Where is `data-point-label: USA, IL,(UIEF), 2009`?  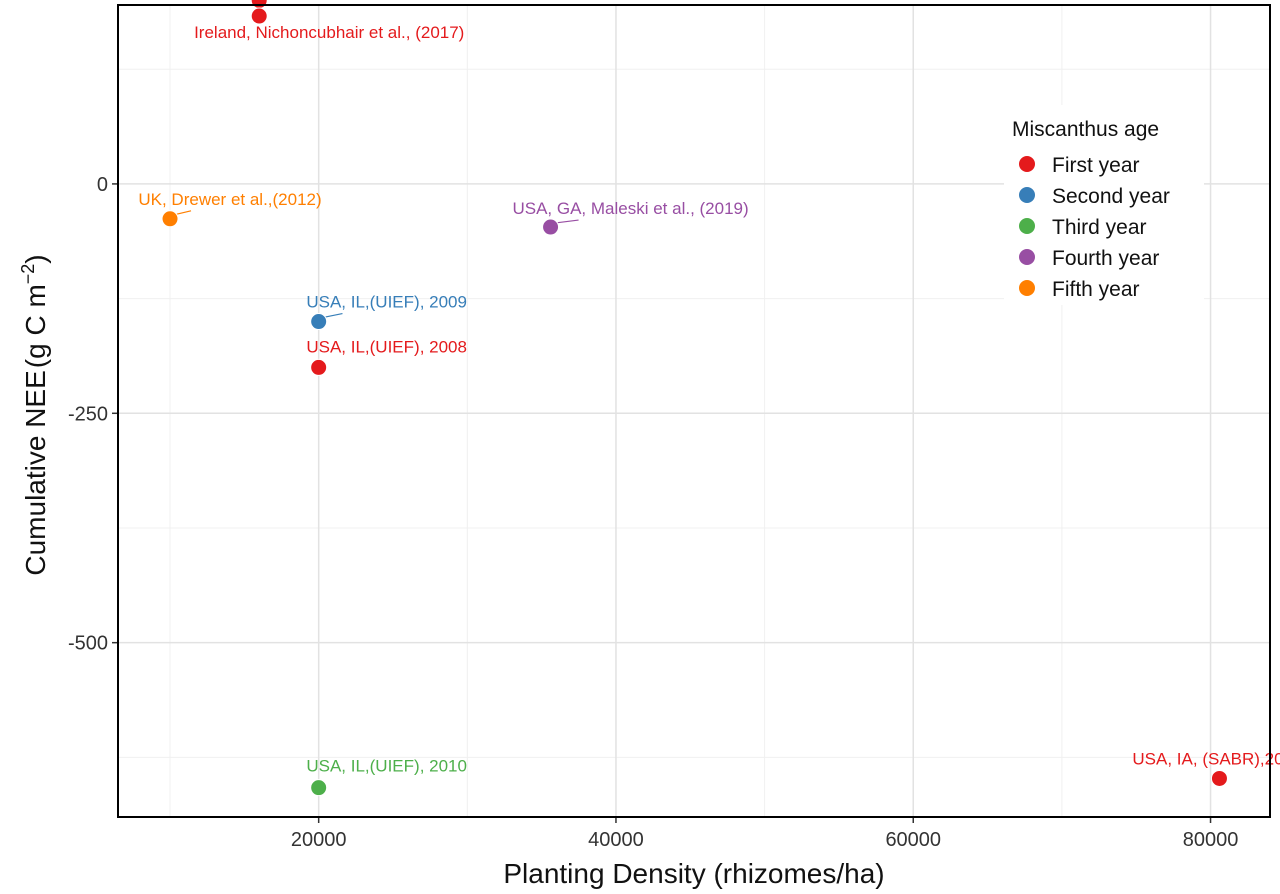
data-point-label: USA, IL,(UIEF), 2009 is located at coordinates (386, 302).